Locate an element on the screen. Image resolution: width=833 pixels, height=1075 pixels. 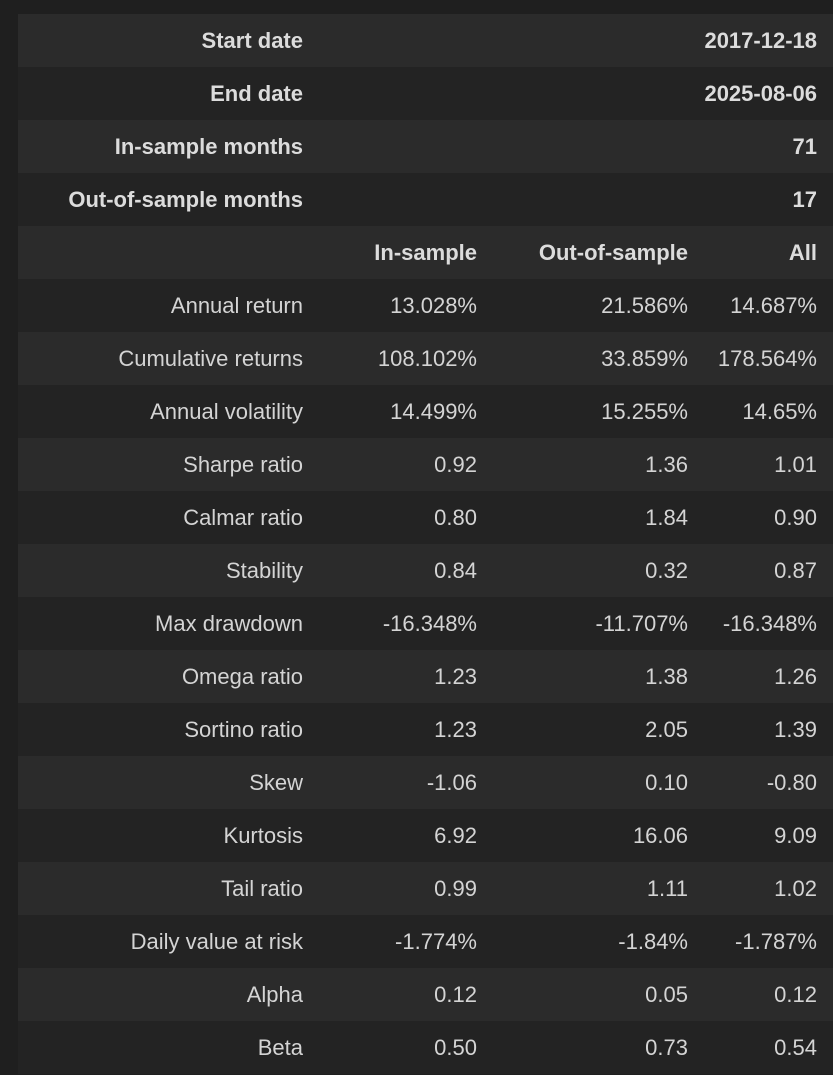
out-of-sample-value: -1.84% is located at coordinates (653, 941).